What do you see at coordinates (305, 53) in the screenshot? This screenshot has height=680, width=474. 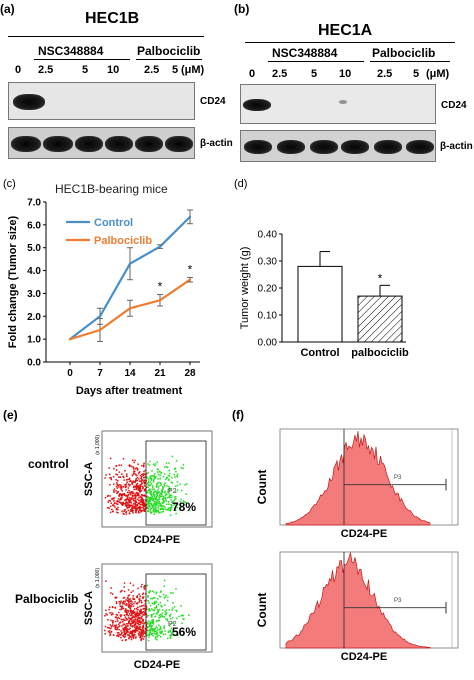 I see `panel-b-group1: NSC348884` at bounding box center [305, 53].